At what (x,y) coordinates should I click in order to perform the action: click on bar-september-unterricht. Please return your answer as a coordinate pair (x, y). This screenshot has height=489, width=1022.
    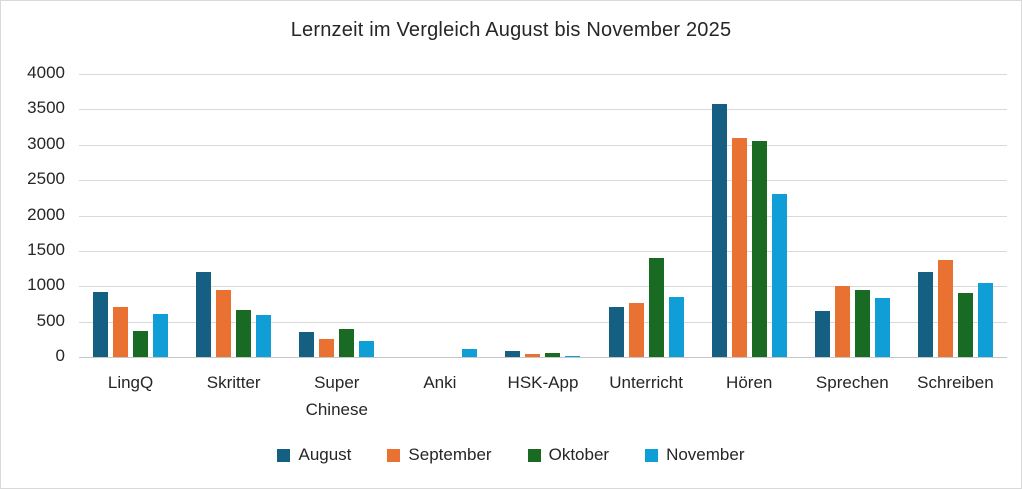
    Looking at the image, I should click on (636, 330).